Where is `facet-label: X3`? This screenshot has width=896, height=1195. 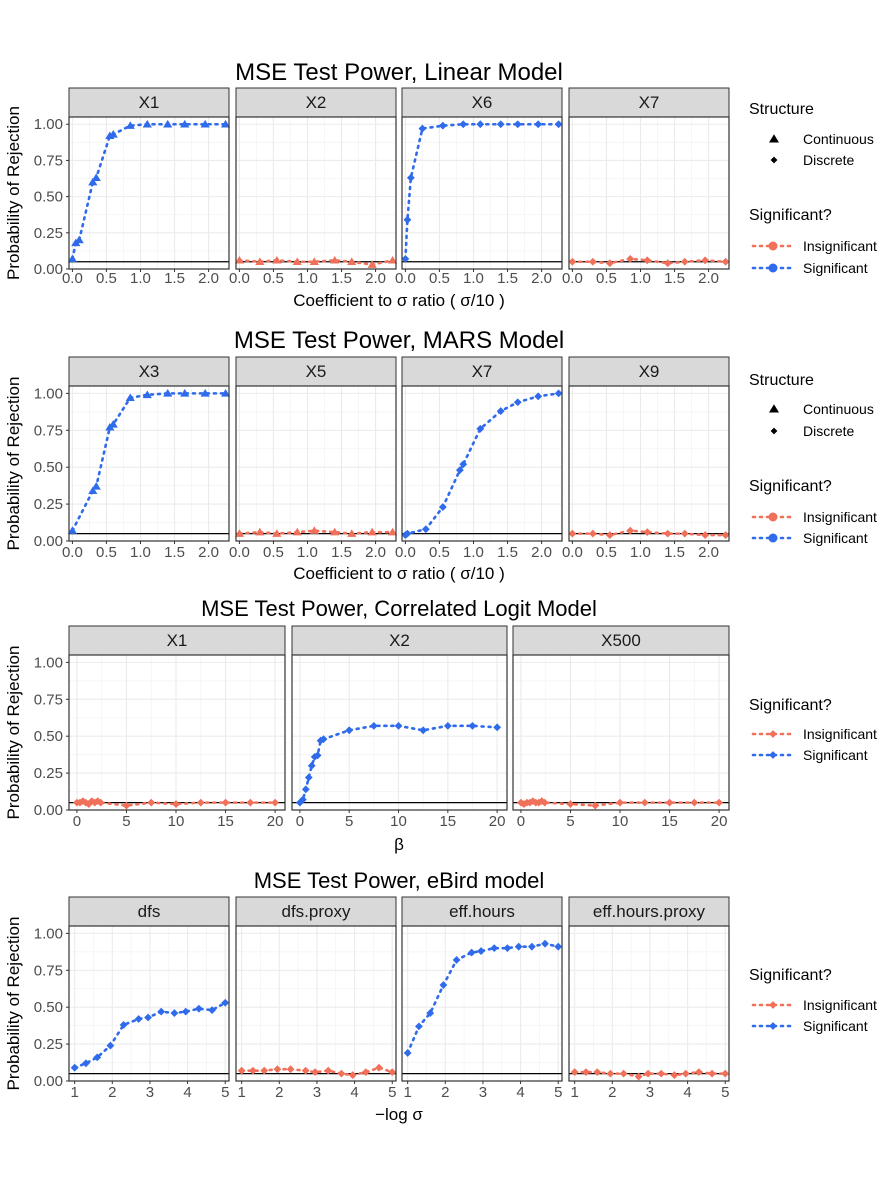 facet-label: X3 is located at coordinates (149, 371).